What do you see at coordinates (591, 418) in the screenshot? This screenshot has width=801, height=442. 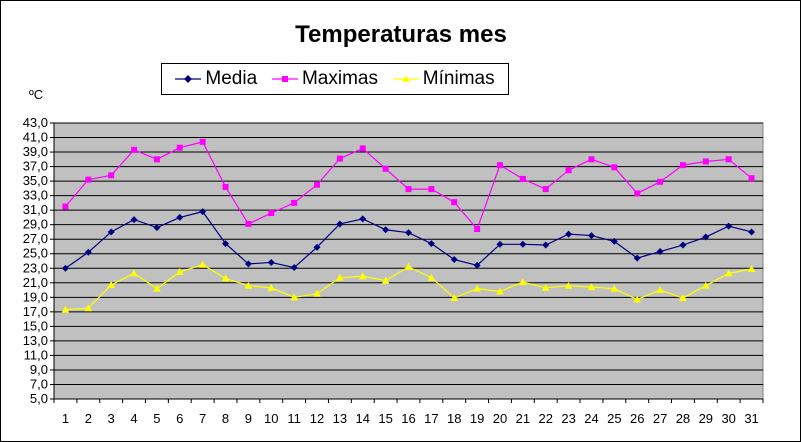 I see `x-tick-label: 24` at bounding box center [591, 418].